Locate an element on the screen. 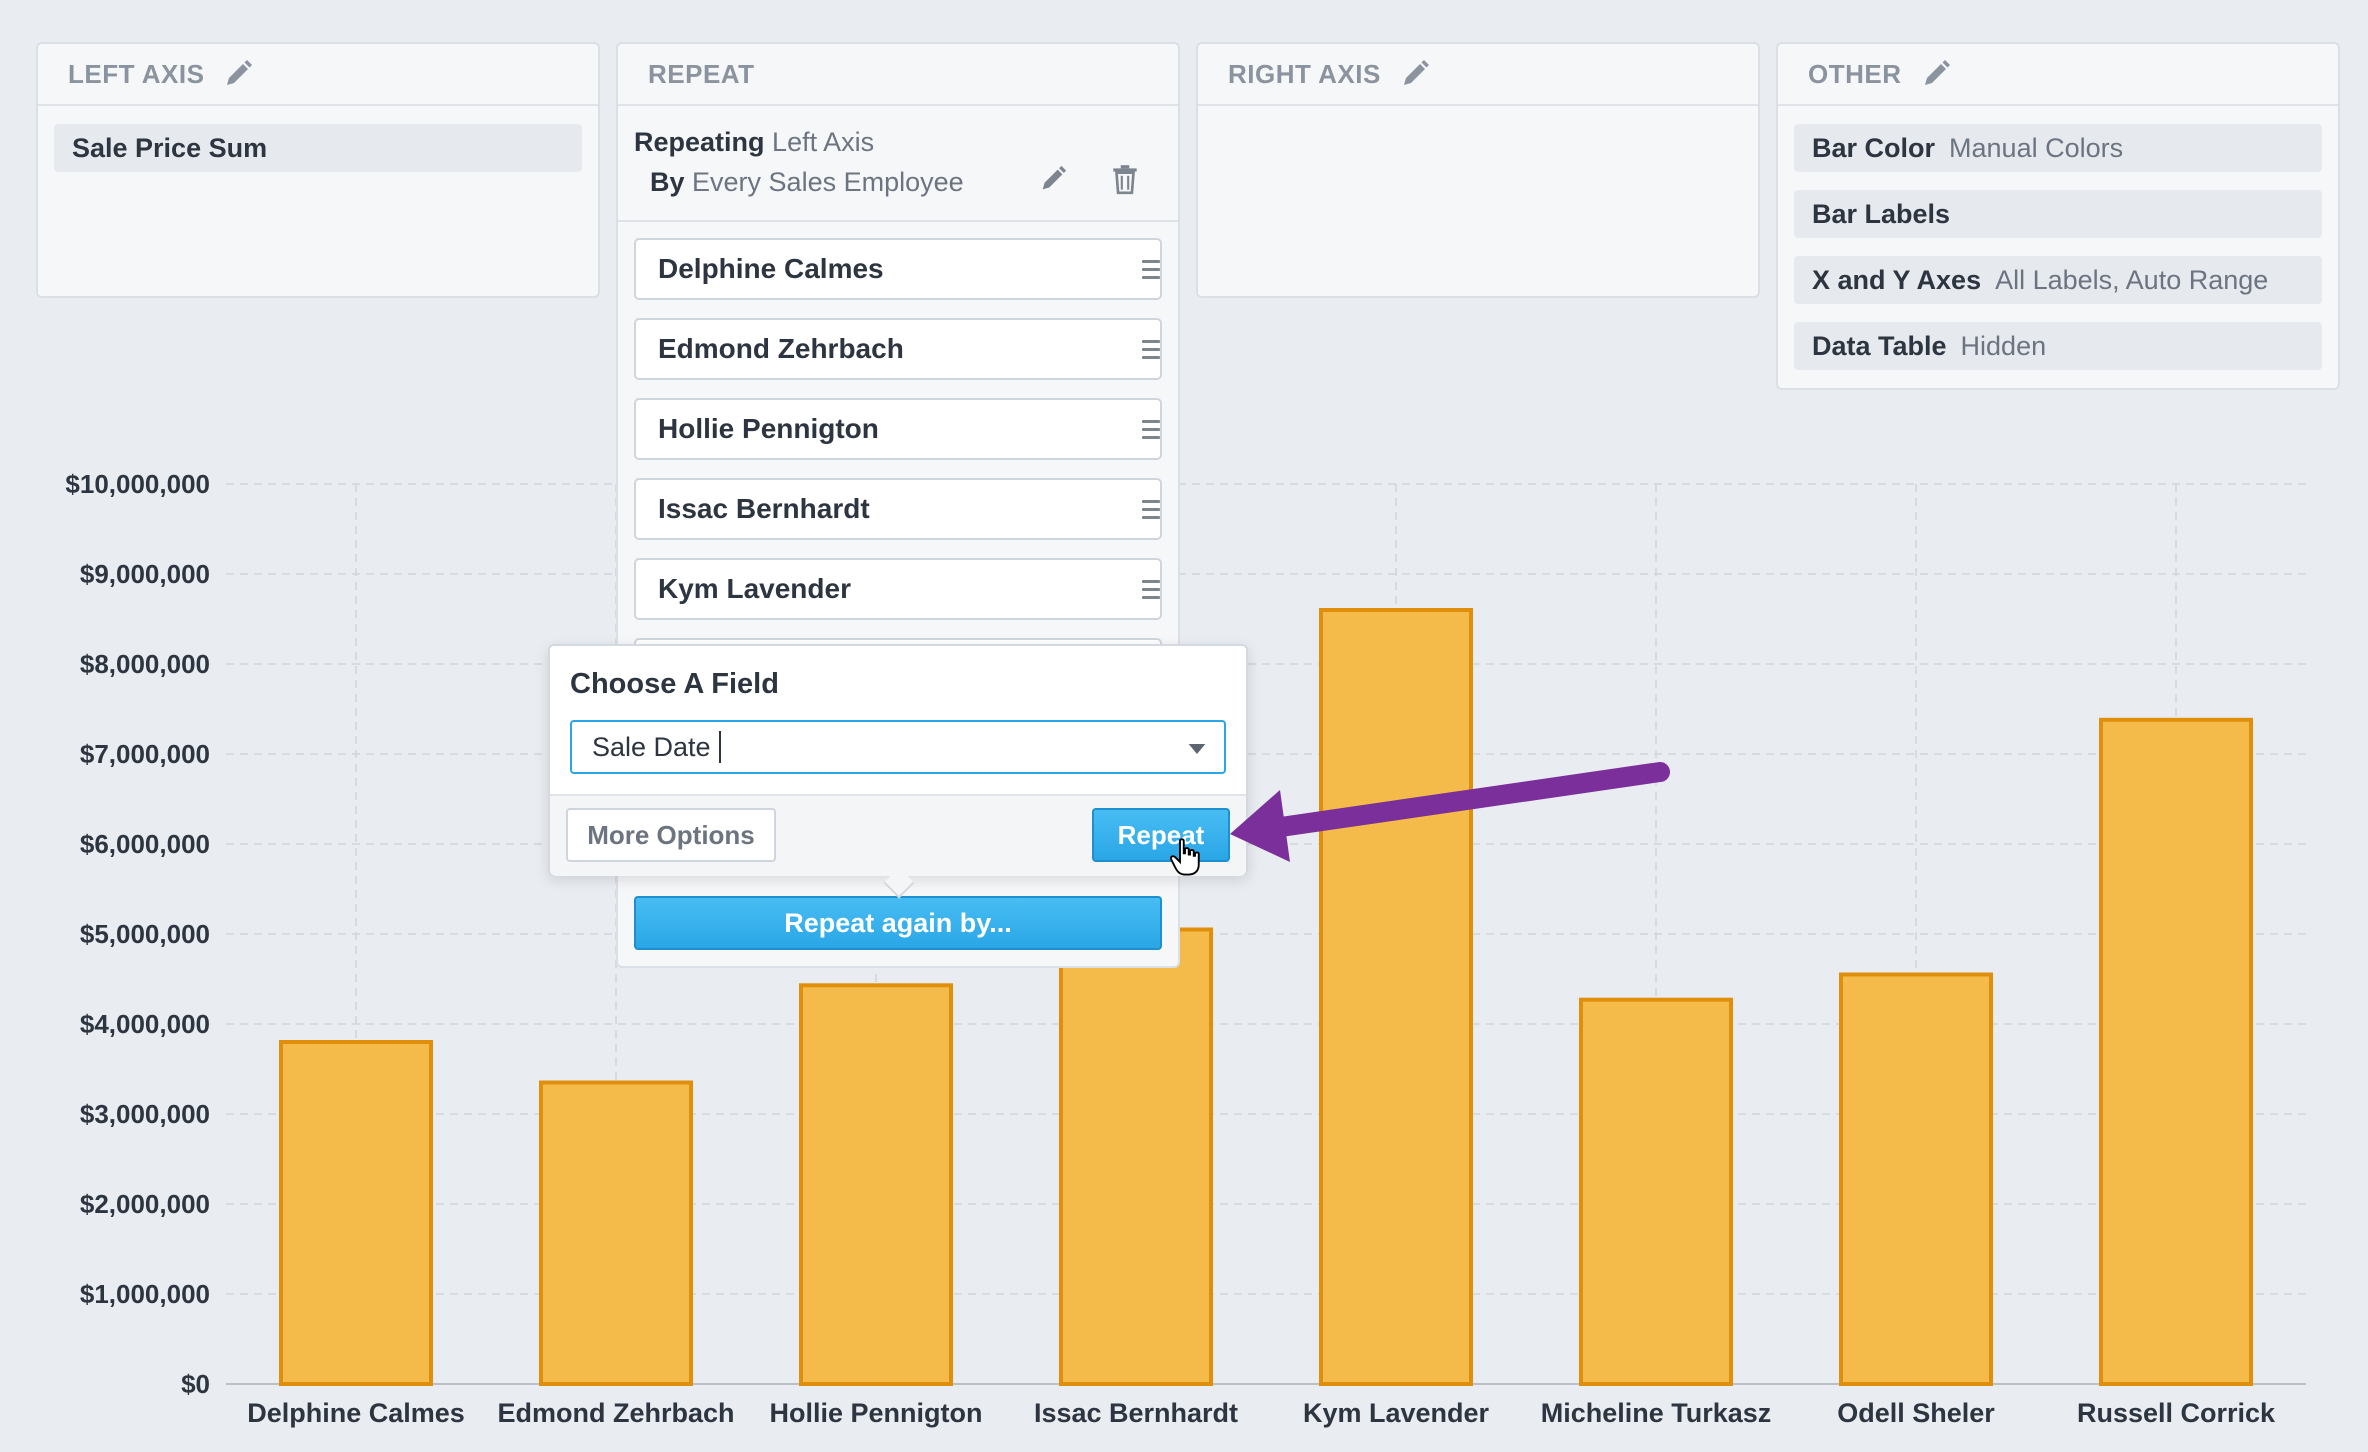 Image resolution: width=2368 pixels, height=1452 pixels. y-tick-label: $4,000,000 is located at coordinates (145, 1024).